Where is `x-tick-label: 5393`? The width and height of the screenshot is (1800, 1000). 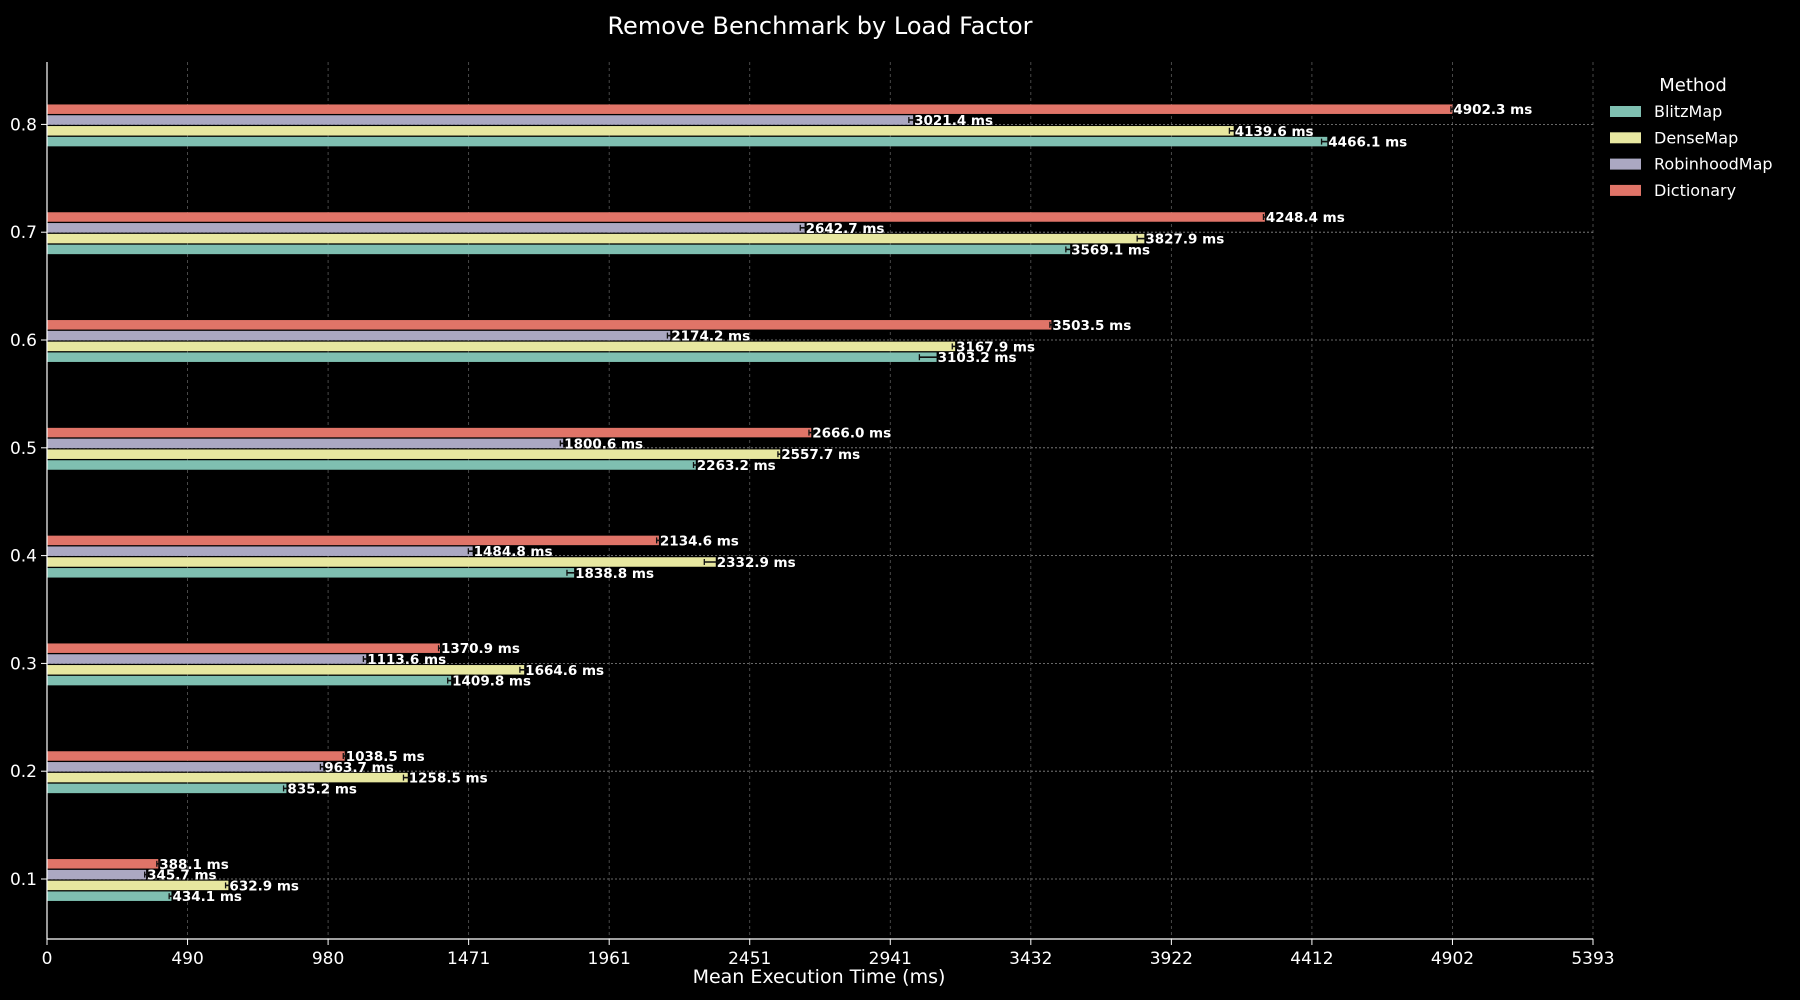 x-tick-label: 5393 is located at coordinates (1592, 959).